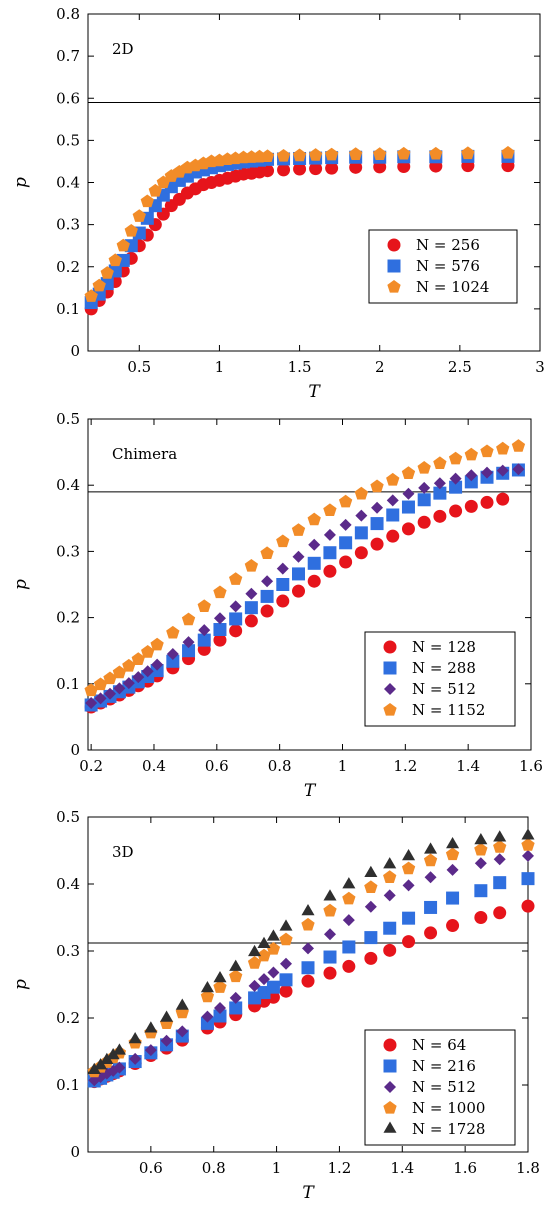 The width and height of the screenshot is (554, 1205). I want to click on y-tick-label: 0.4, so click(68, 183).